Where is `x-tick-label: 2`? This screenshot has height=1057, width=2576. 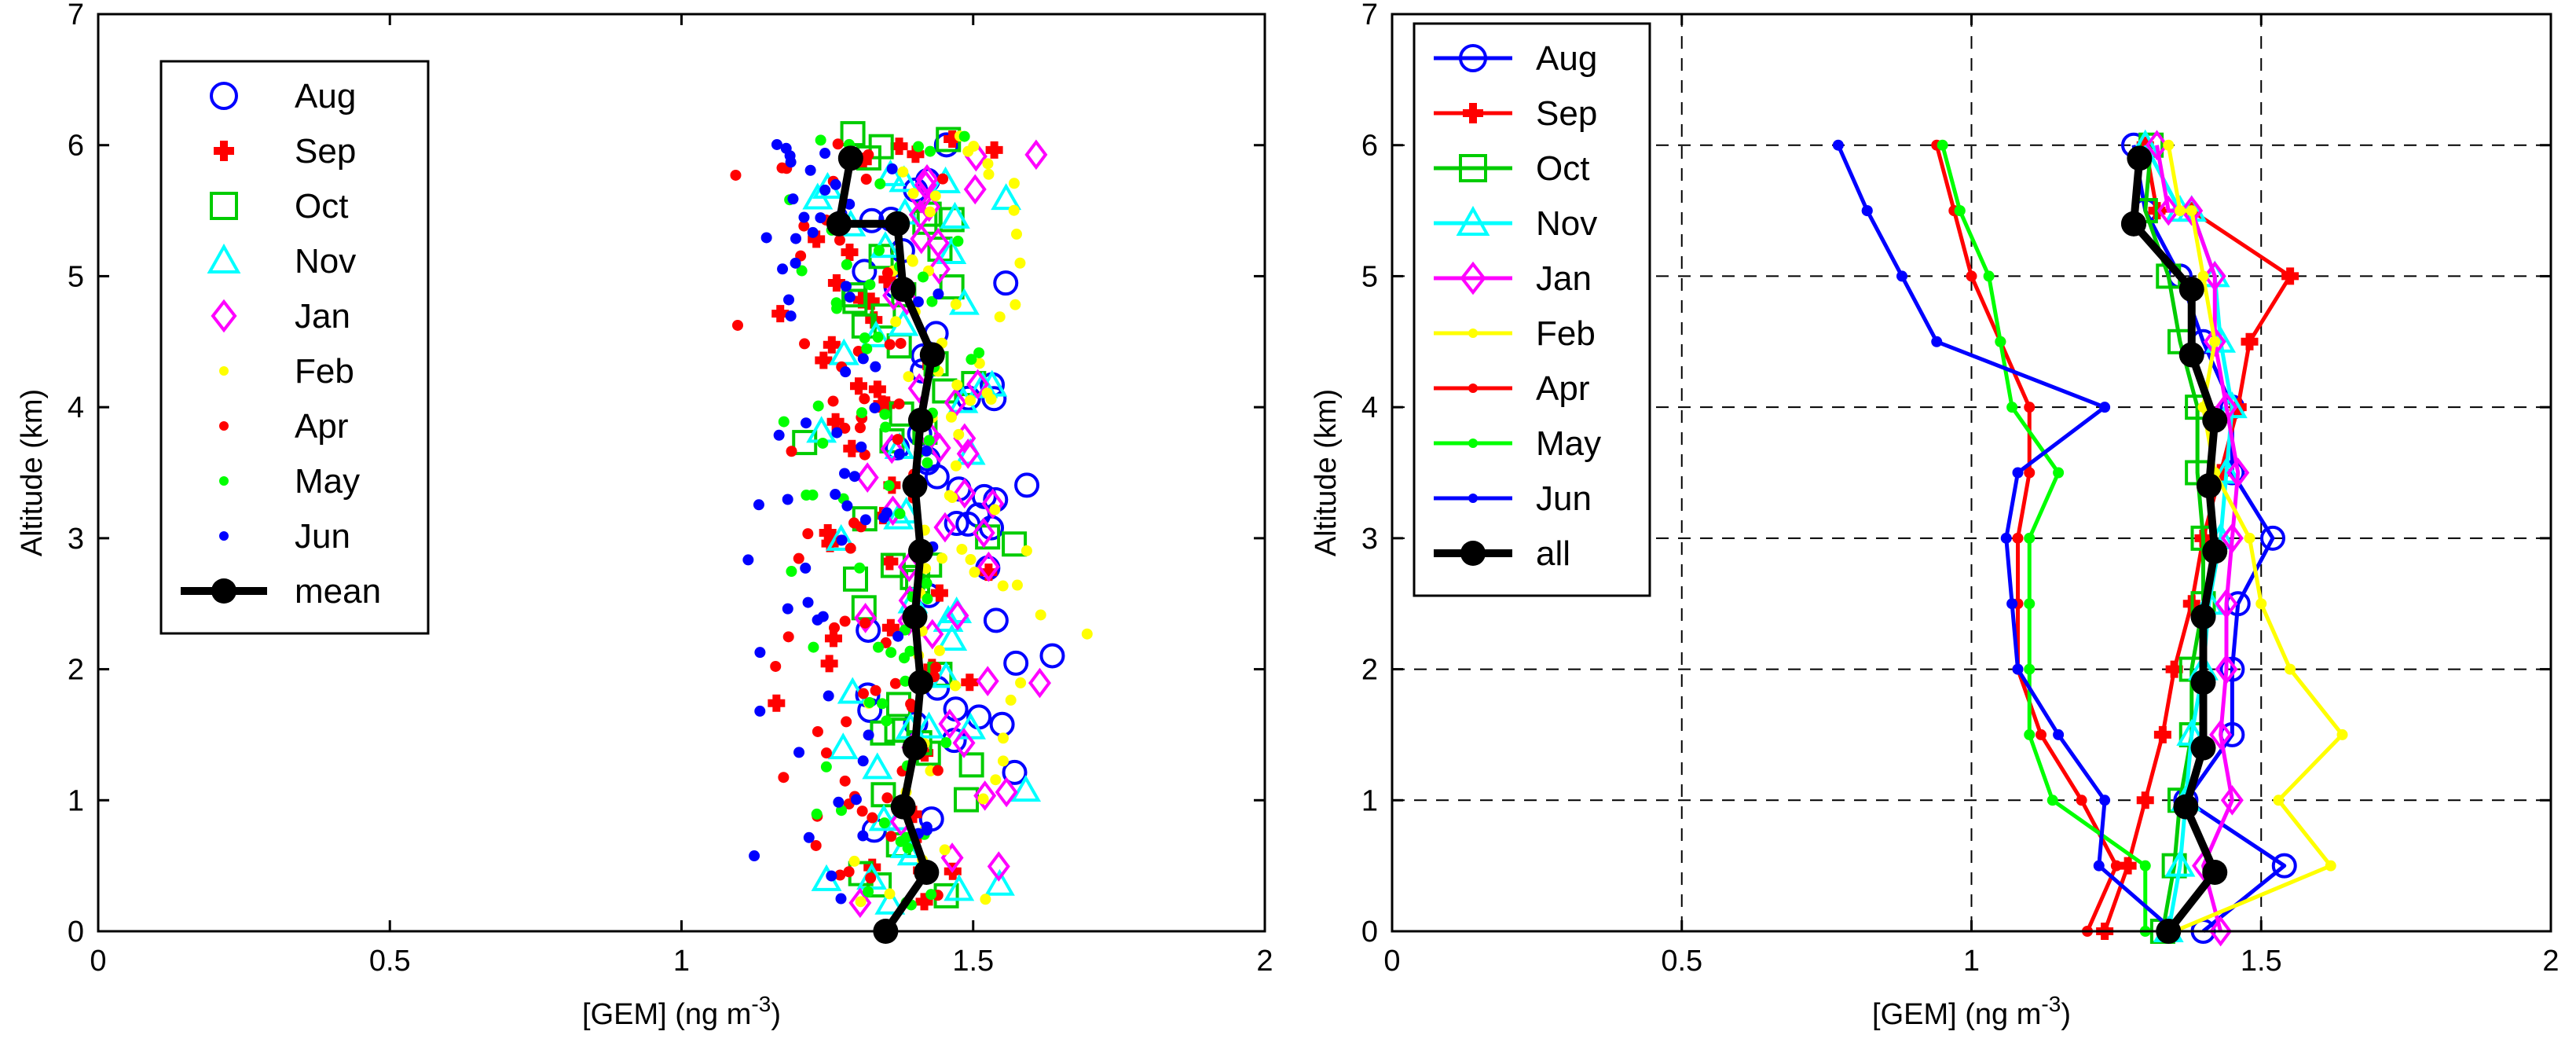
x-tick-label: 2 is located at coordinates (1264, 962).